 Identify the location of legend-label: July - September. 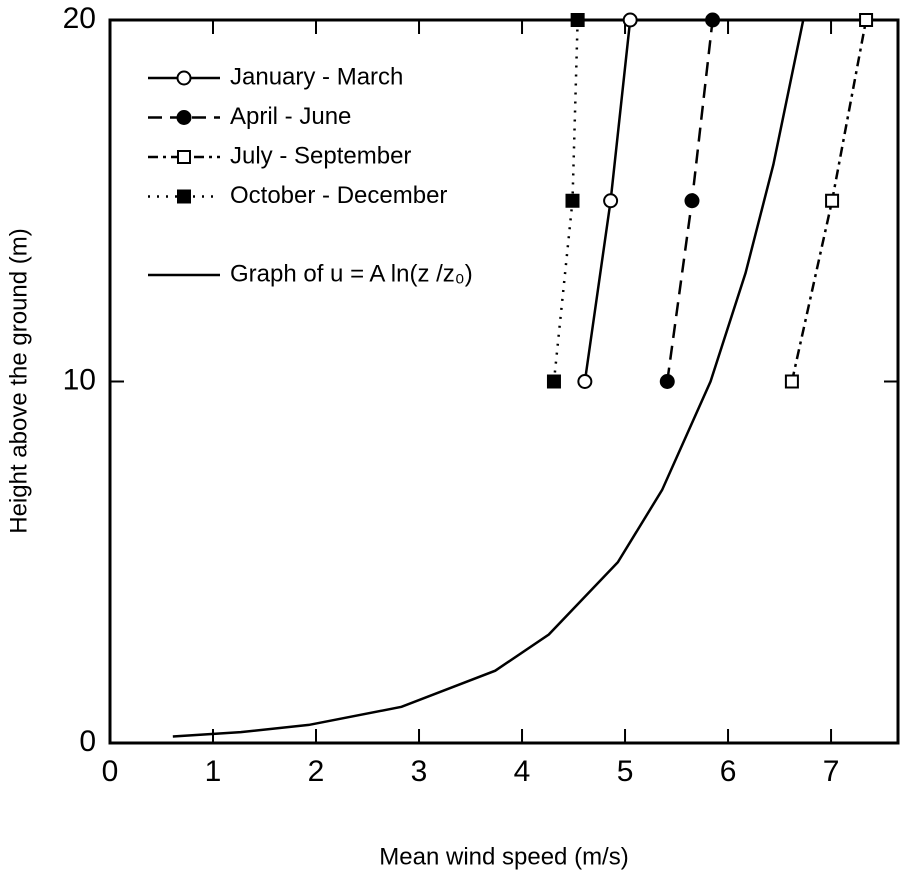
(320, 155).